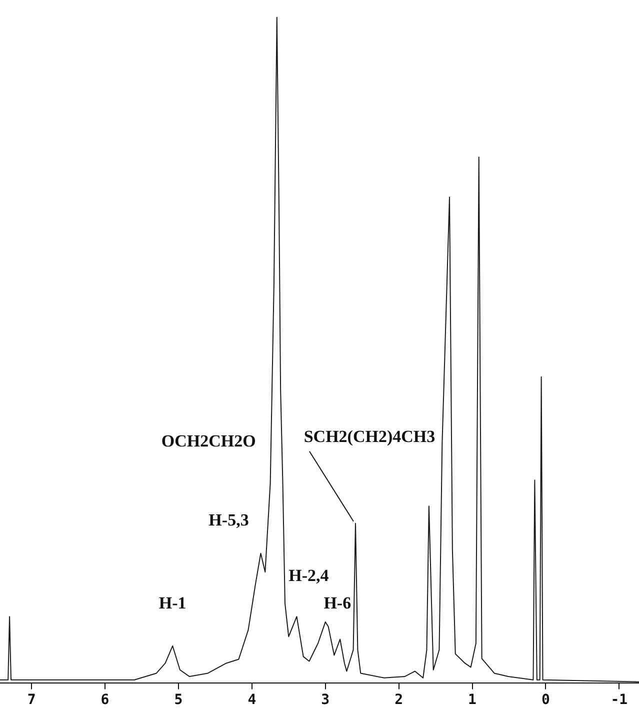 This screenshot has width=639, height=723. I want to click on x-tick-label: -1, so click(619, 700).